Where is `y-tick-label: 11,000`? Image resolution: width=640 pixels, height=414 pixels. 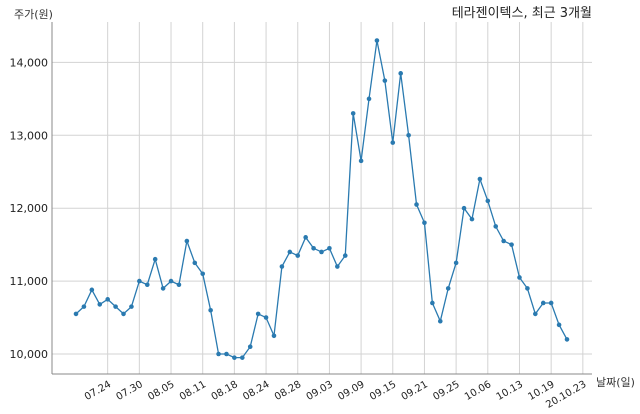 y-tick-label: 11,000 is located at coordinates (29, 281).